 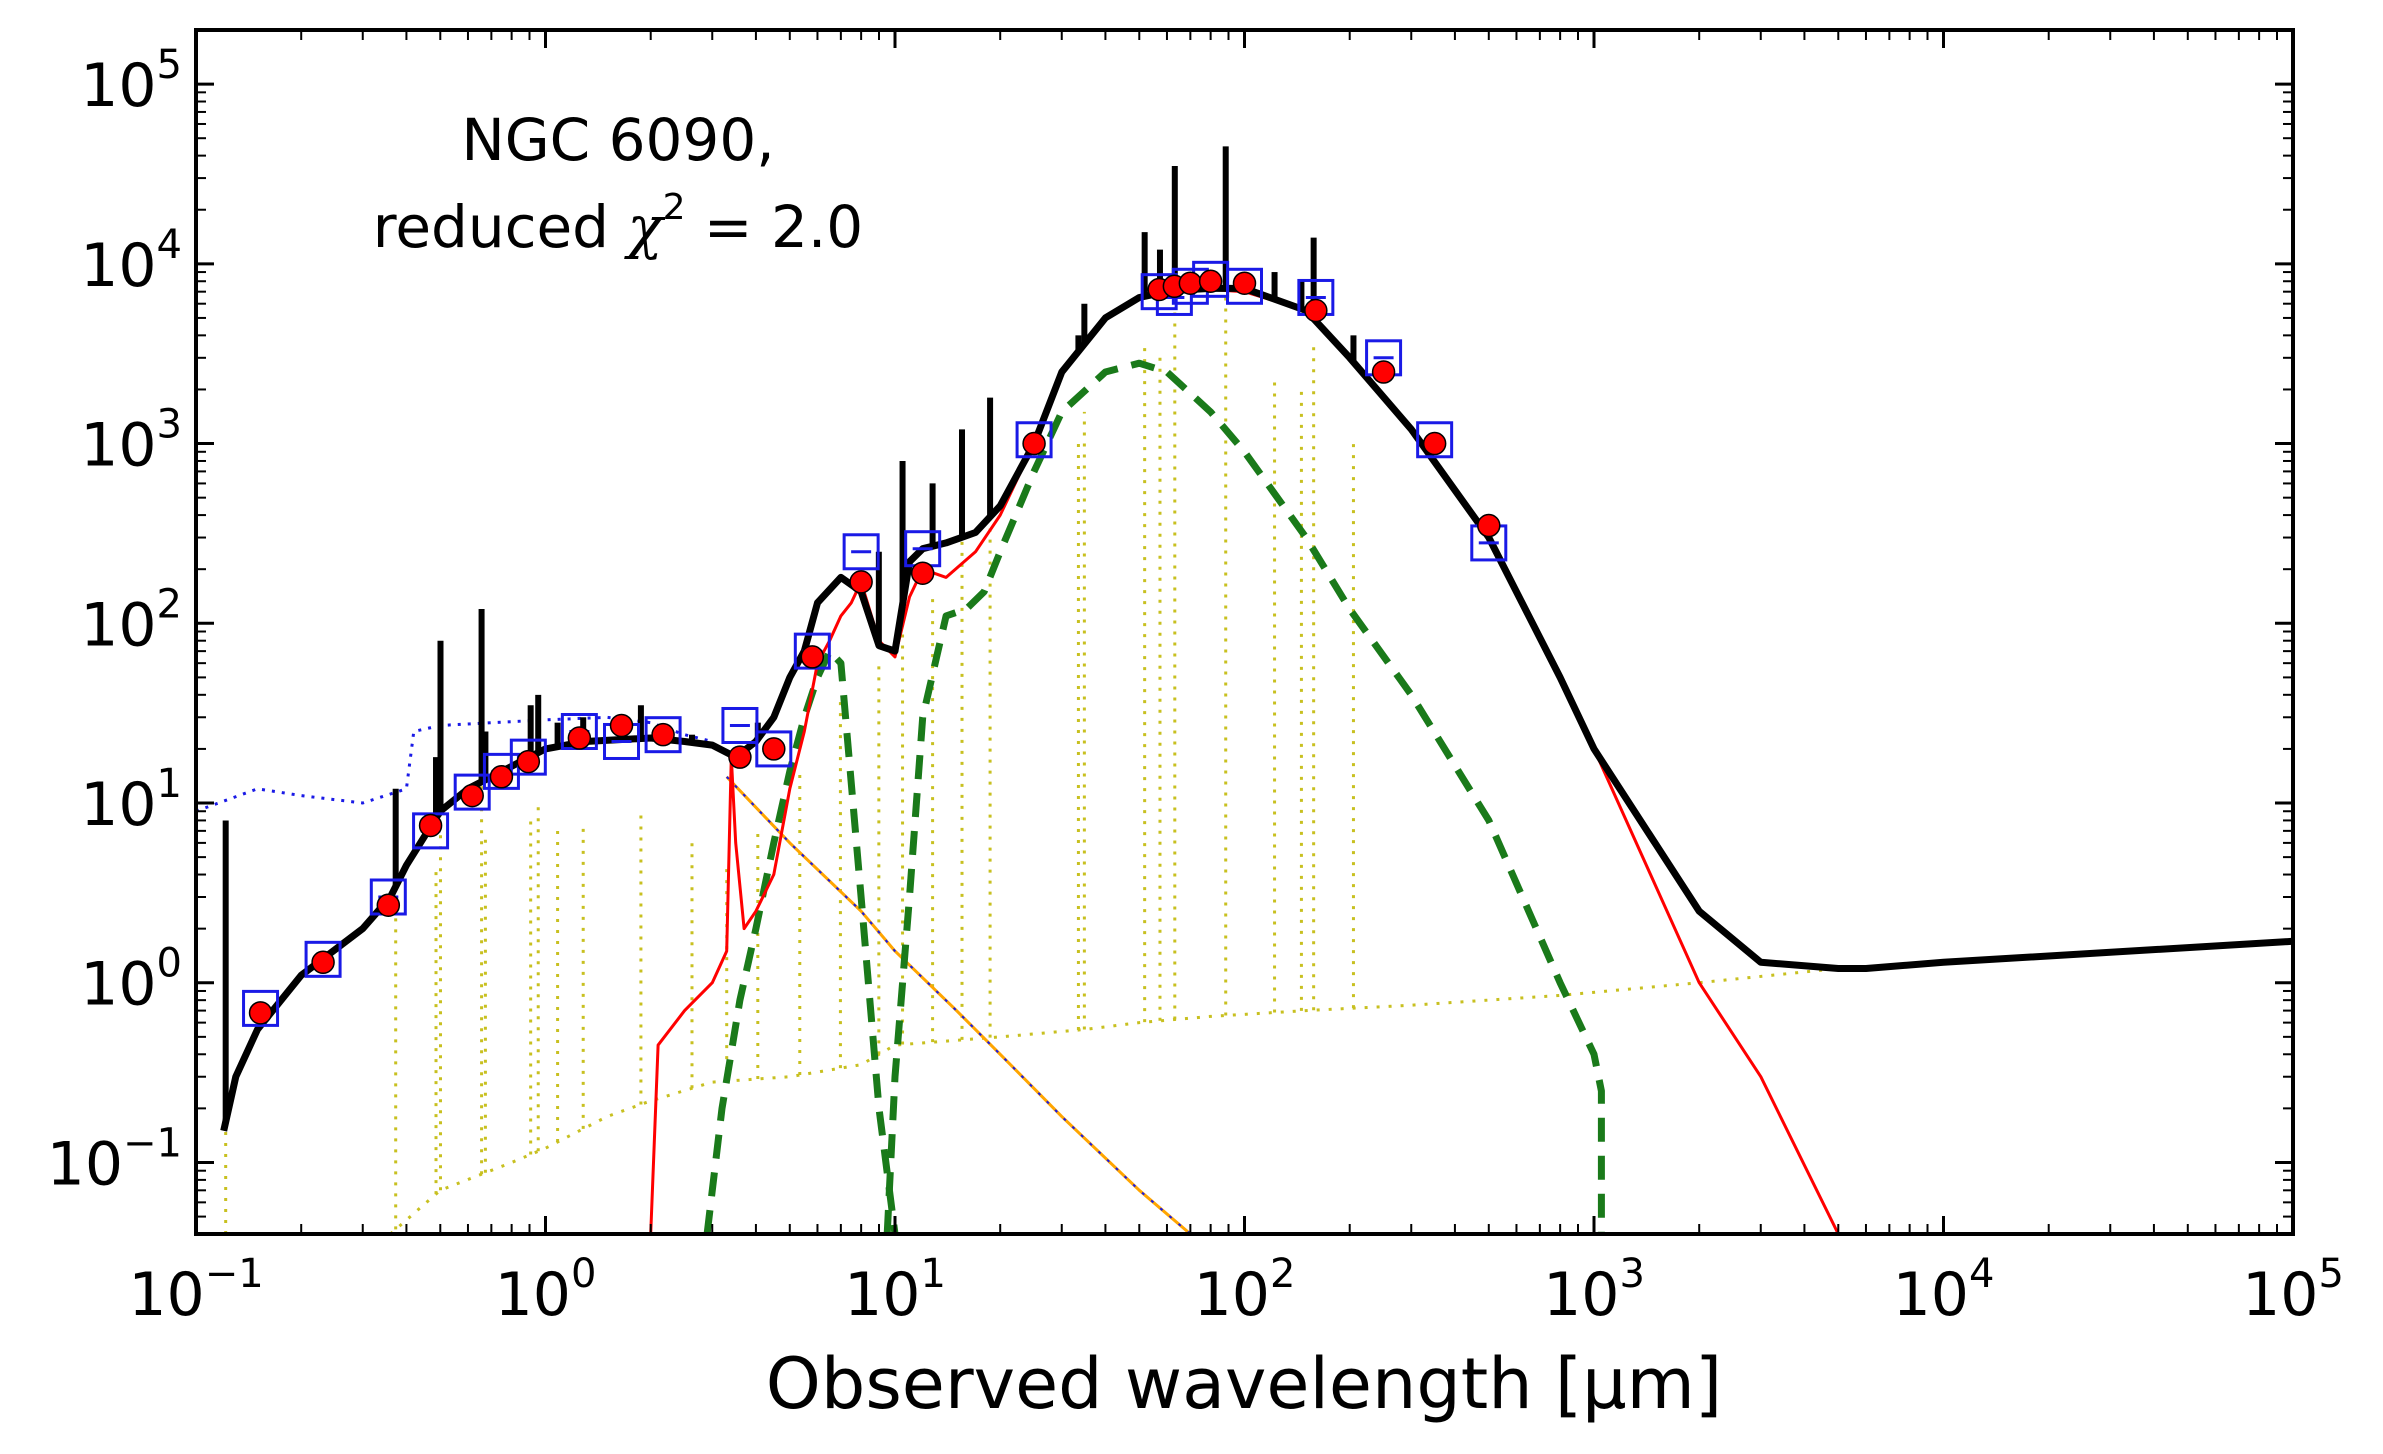 I want to click on y-tick-label-exponent: 3, so click(x=169, y=425).